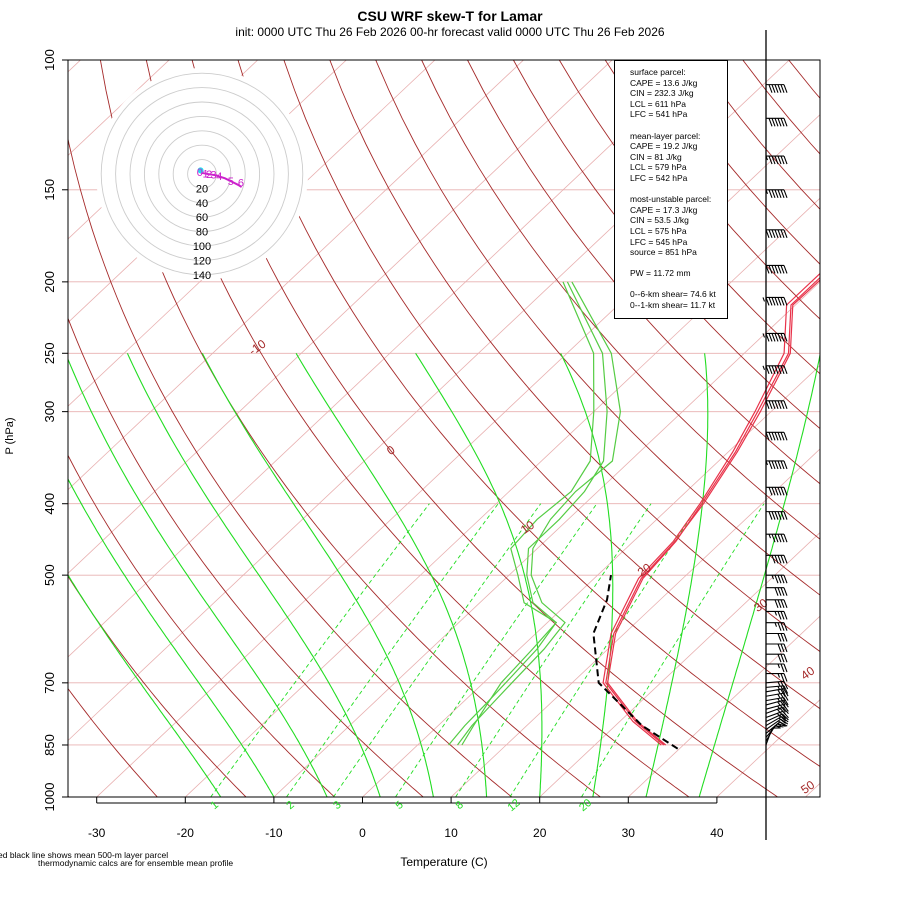 The image size is (900, 900). What do you see at coordinates (202, 218) in the screenshot?
I see `hodograph-ring-label: 60` at bounding box center [202, 218].